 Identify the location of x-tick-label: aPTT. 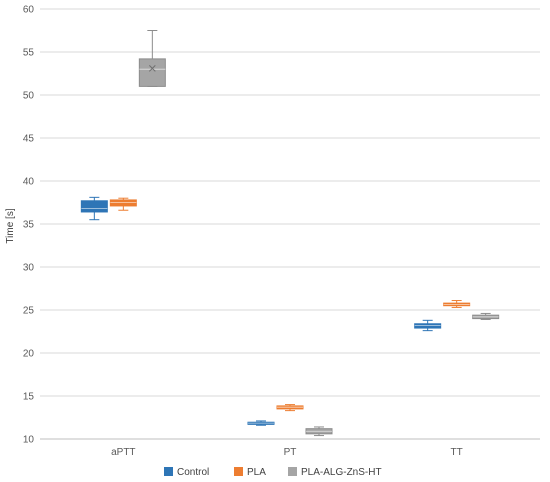
(123, 452).